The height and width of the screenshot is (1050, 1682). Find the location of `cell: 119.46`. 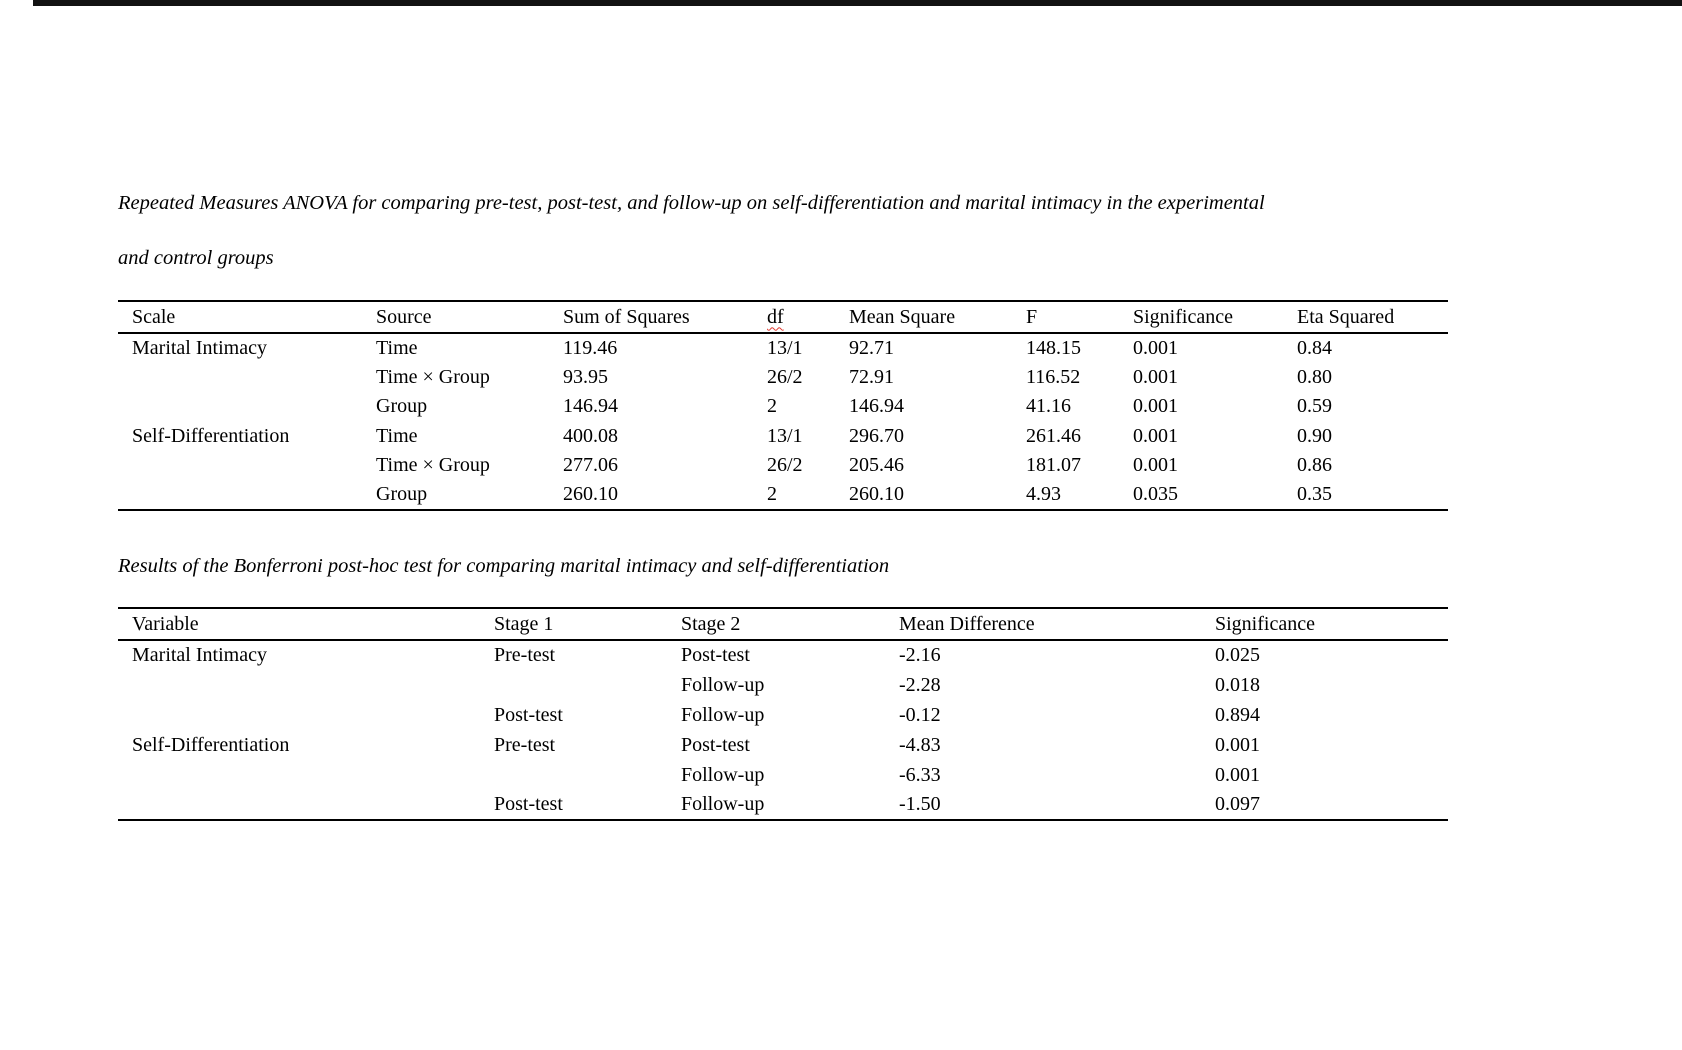

cell: 119.46 is located at coordinates (590, 347).